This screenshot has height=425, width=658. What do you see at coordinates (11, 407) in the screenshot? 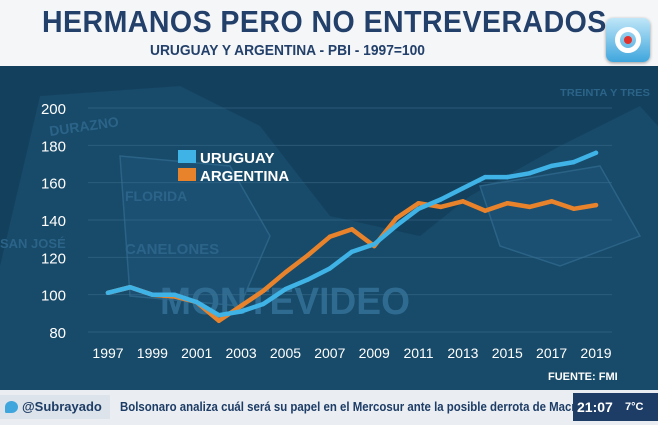
I see `twitter-bird-icon` at bounding box center [11, 407].